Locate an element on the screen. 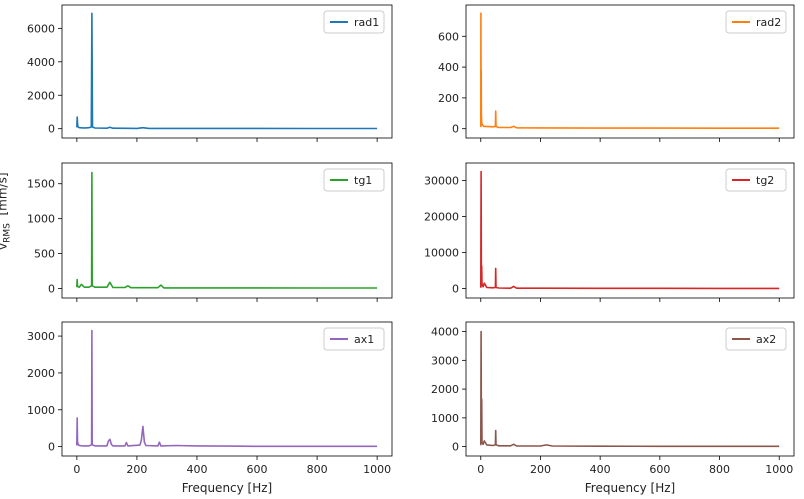 The width and height of the screenshot is (804, 499). legend-box-ax1 is located at coordinates (354, 339).